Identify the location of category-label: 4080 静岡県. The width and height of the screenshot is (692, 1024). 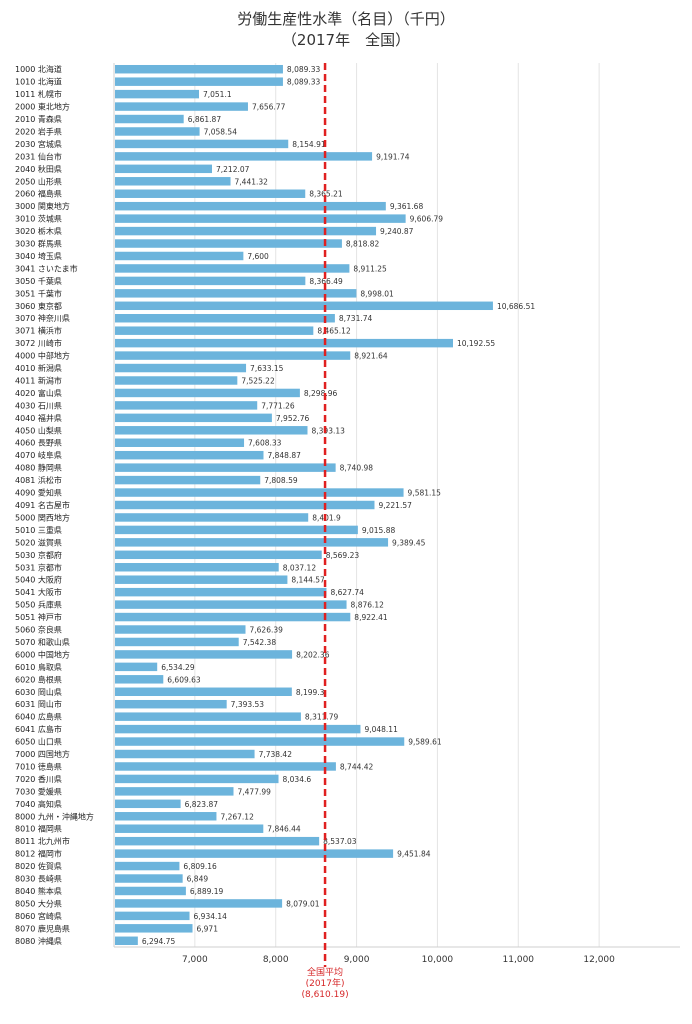
(38, 468).